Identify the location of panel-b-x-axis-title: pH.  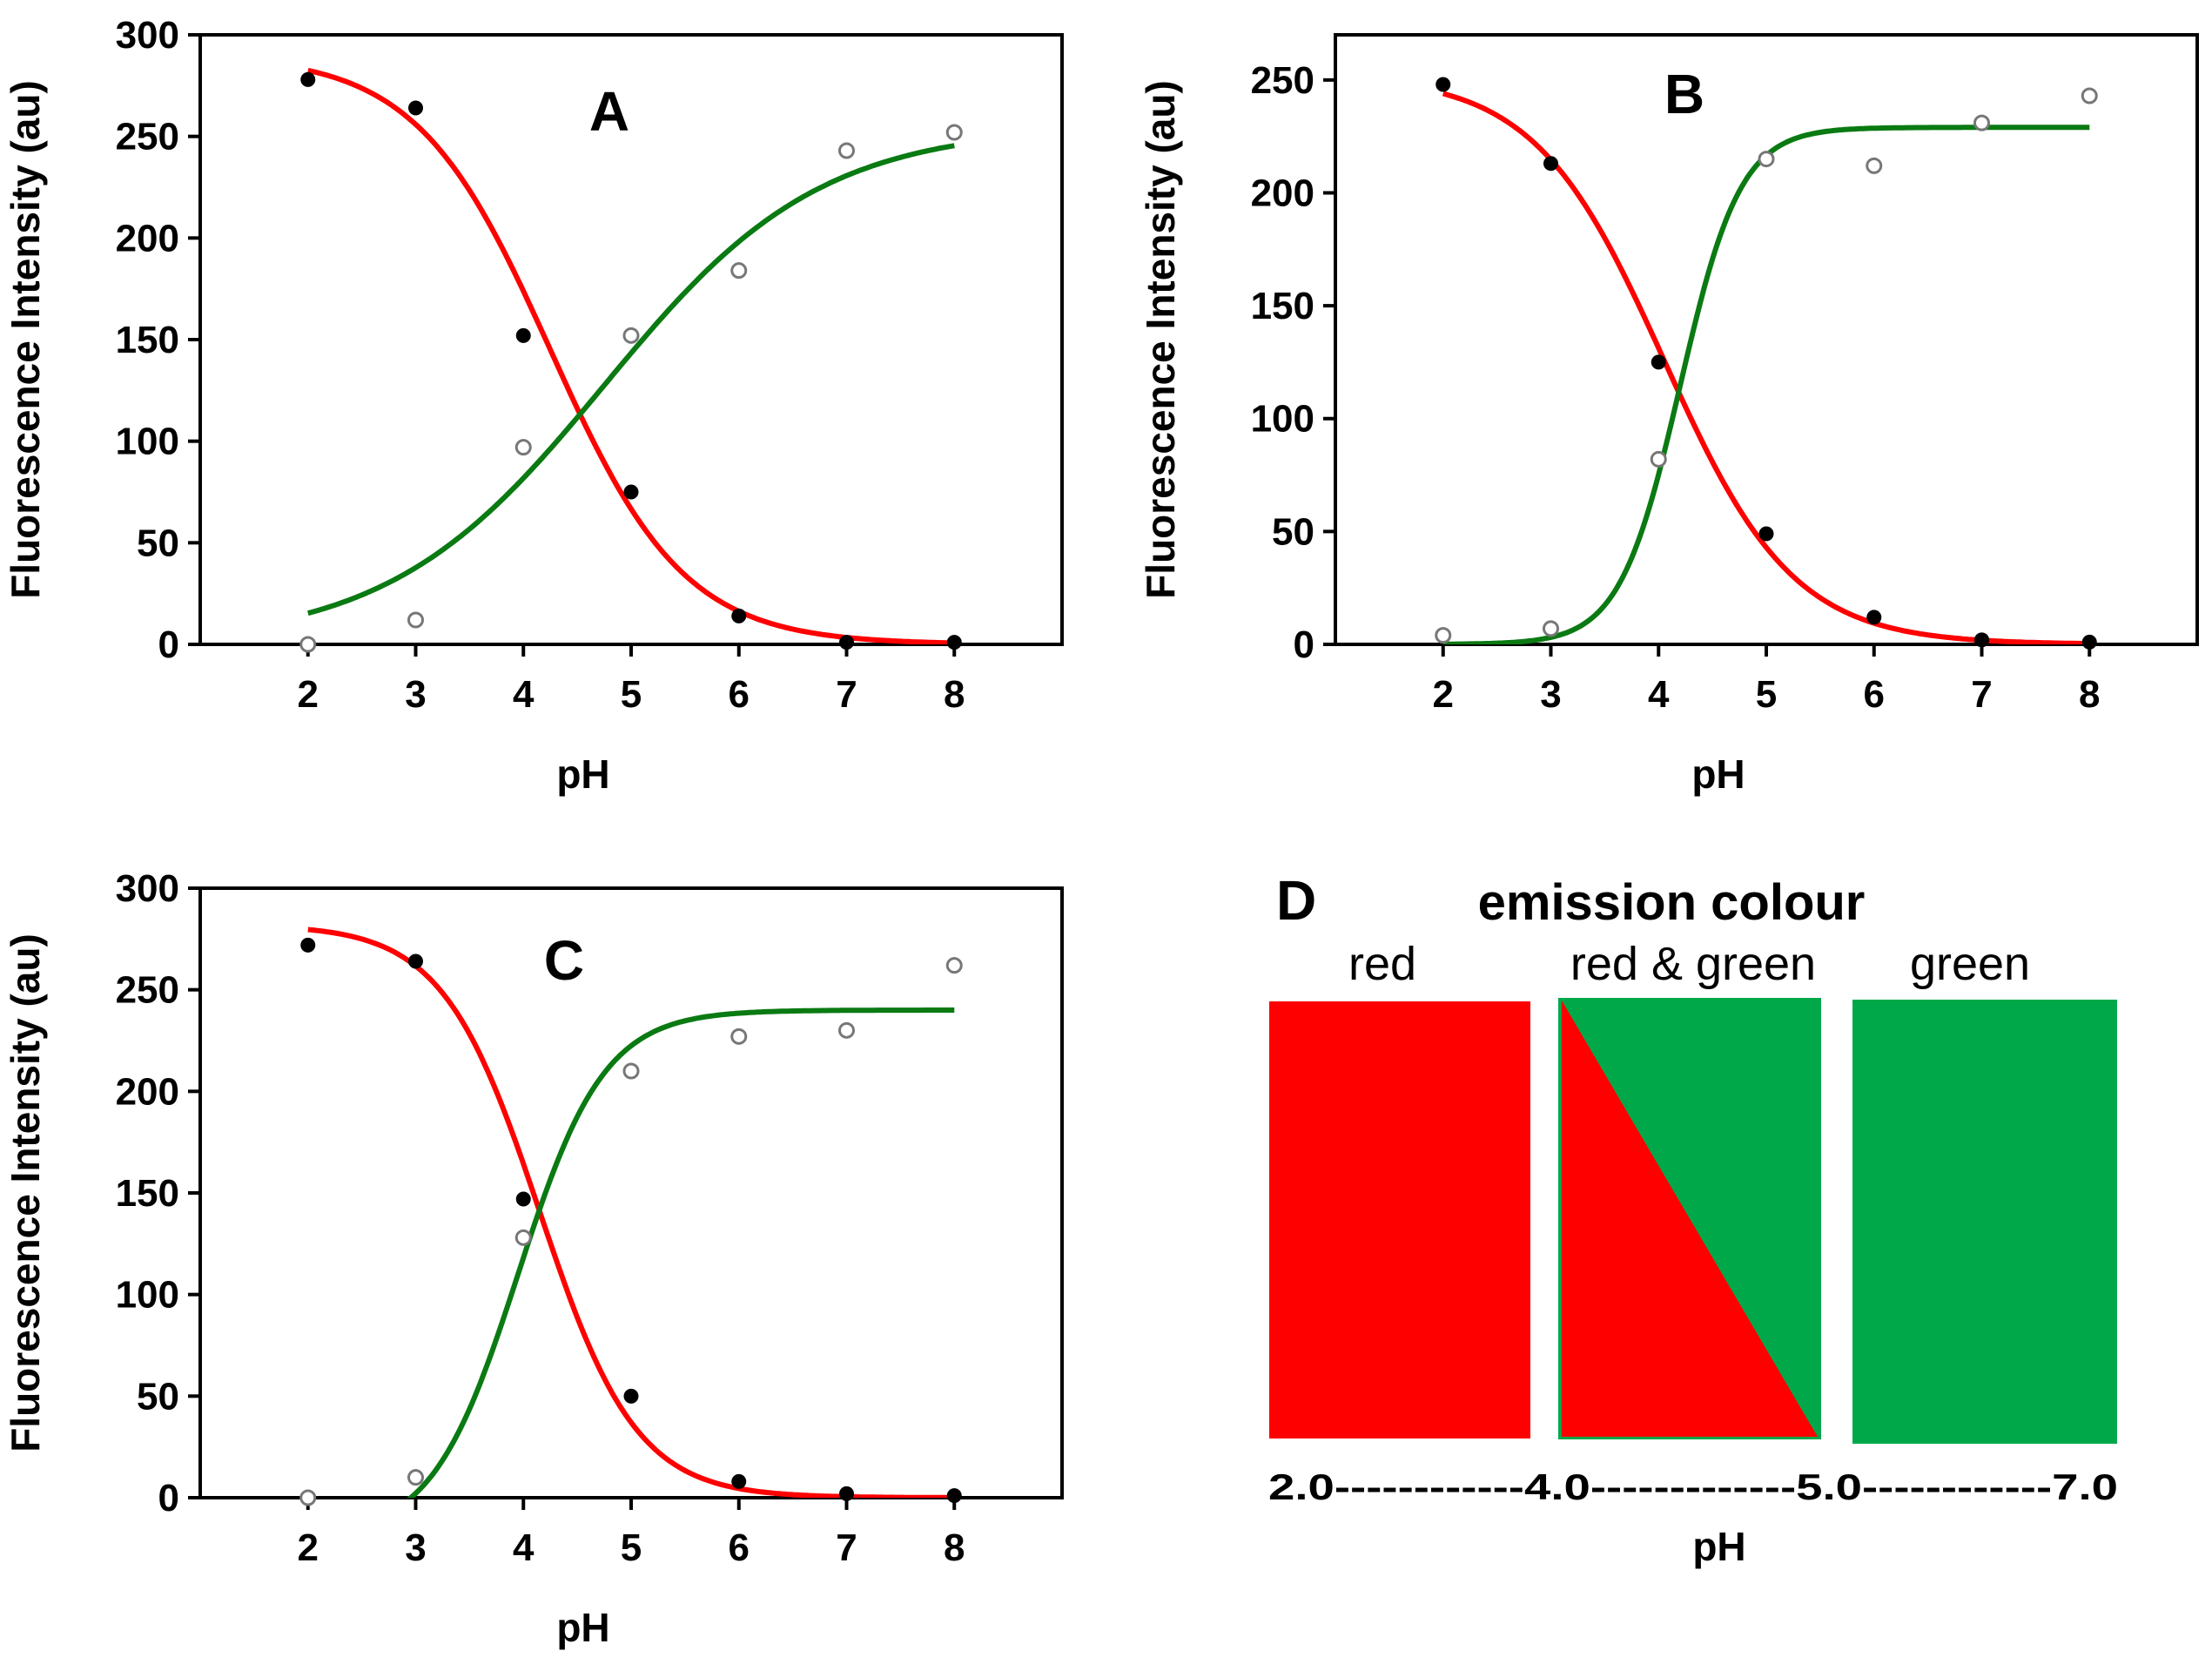
(1718, 774).